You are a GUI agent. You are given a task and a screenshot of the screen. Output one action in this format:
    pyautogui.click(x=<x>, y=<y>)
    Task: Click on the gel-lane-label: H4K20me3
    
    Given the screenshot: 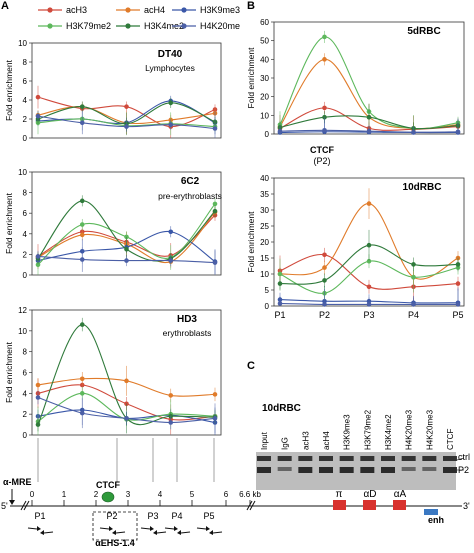 What is the action you would take?
    pyautogui.click(x=409, y=429)
    